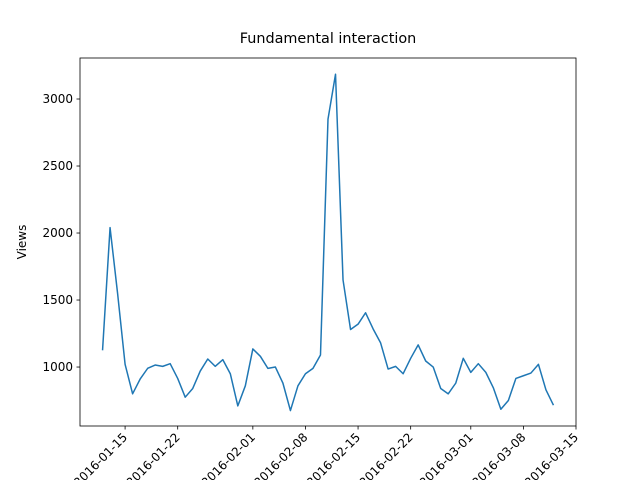 This screenshot has width=640, height=480. Describe the element at coordinates (57, 99) in the screenshot. I see `y-tick-label: 3000` at that location.